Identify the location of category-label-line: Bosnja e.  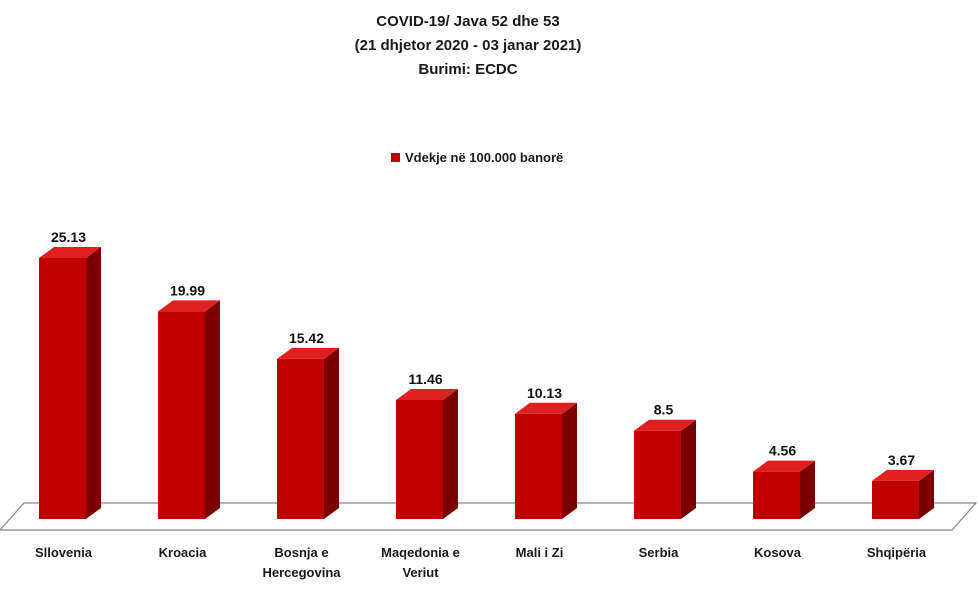
(301, 552).